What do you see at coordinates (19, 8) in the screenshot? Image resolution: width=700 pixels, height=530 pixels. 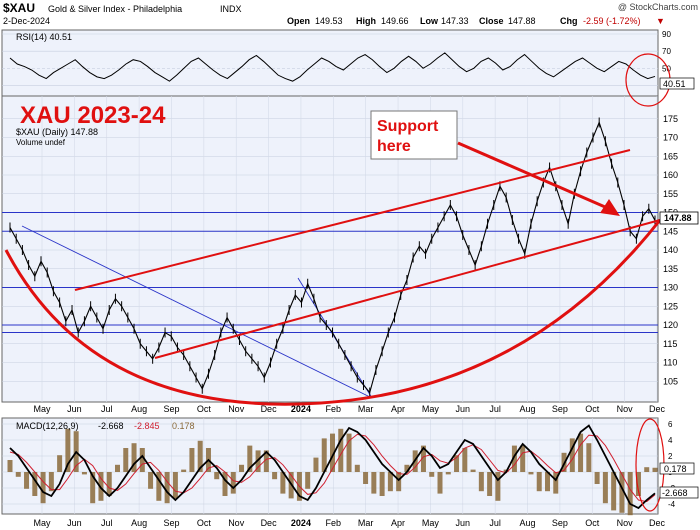 I see `symbol-title: $XAU` at bounding box center [19, 8].